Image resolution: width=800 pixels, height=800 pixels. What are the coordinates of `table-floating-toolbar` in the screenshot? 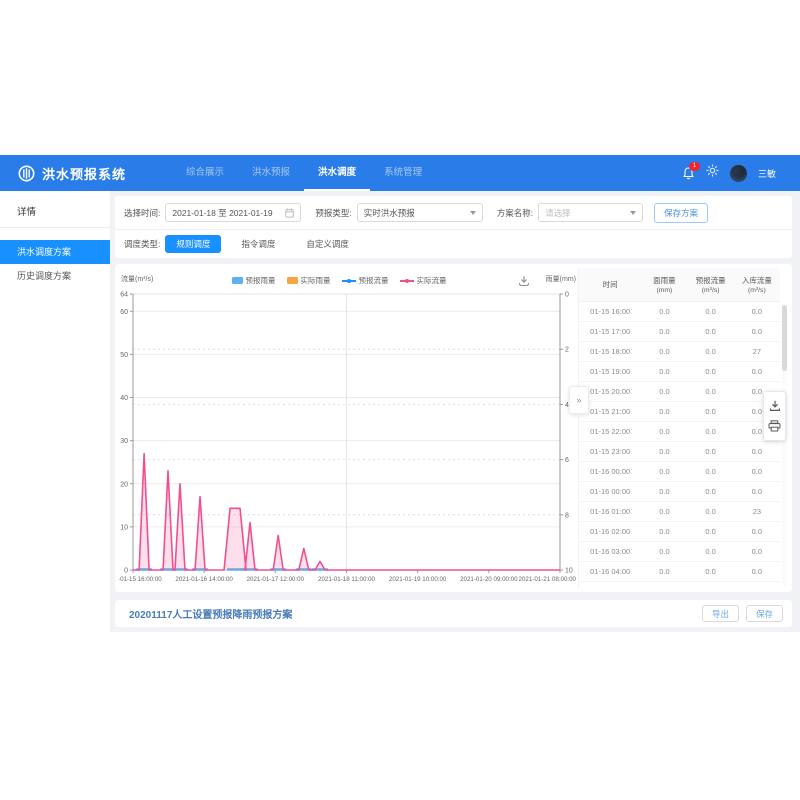 It's located at (774, 416).